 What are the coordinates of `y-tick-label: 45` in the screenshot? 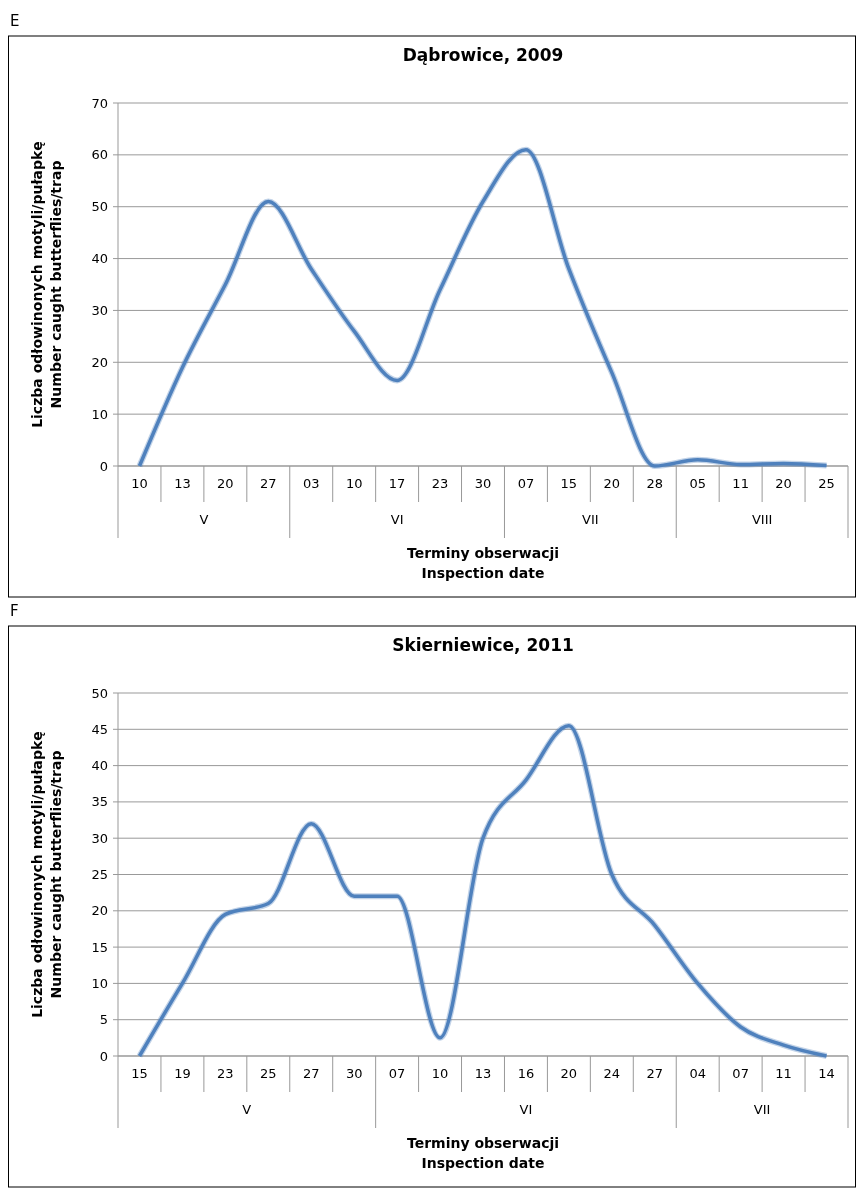 It's located at (99, 729).